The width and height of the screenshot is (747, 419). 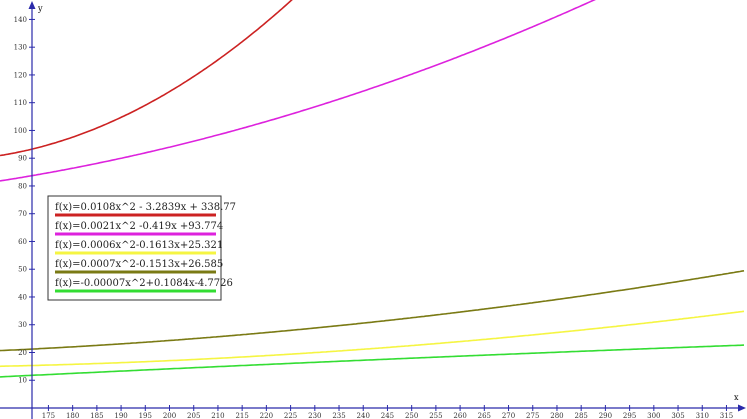 I want to click on legend-label-5: f(x)=-0.00007x^2+0.1084x-4.7726, so click(x=144, y=283).